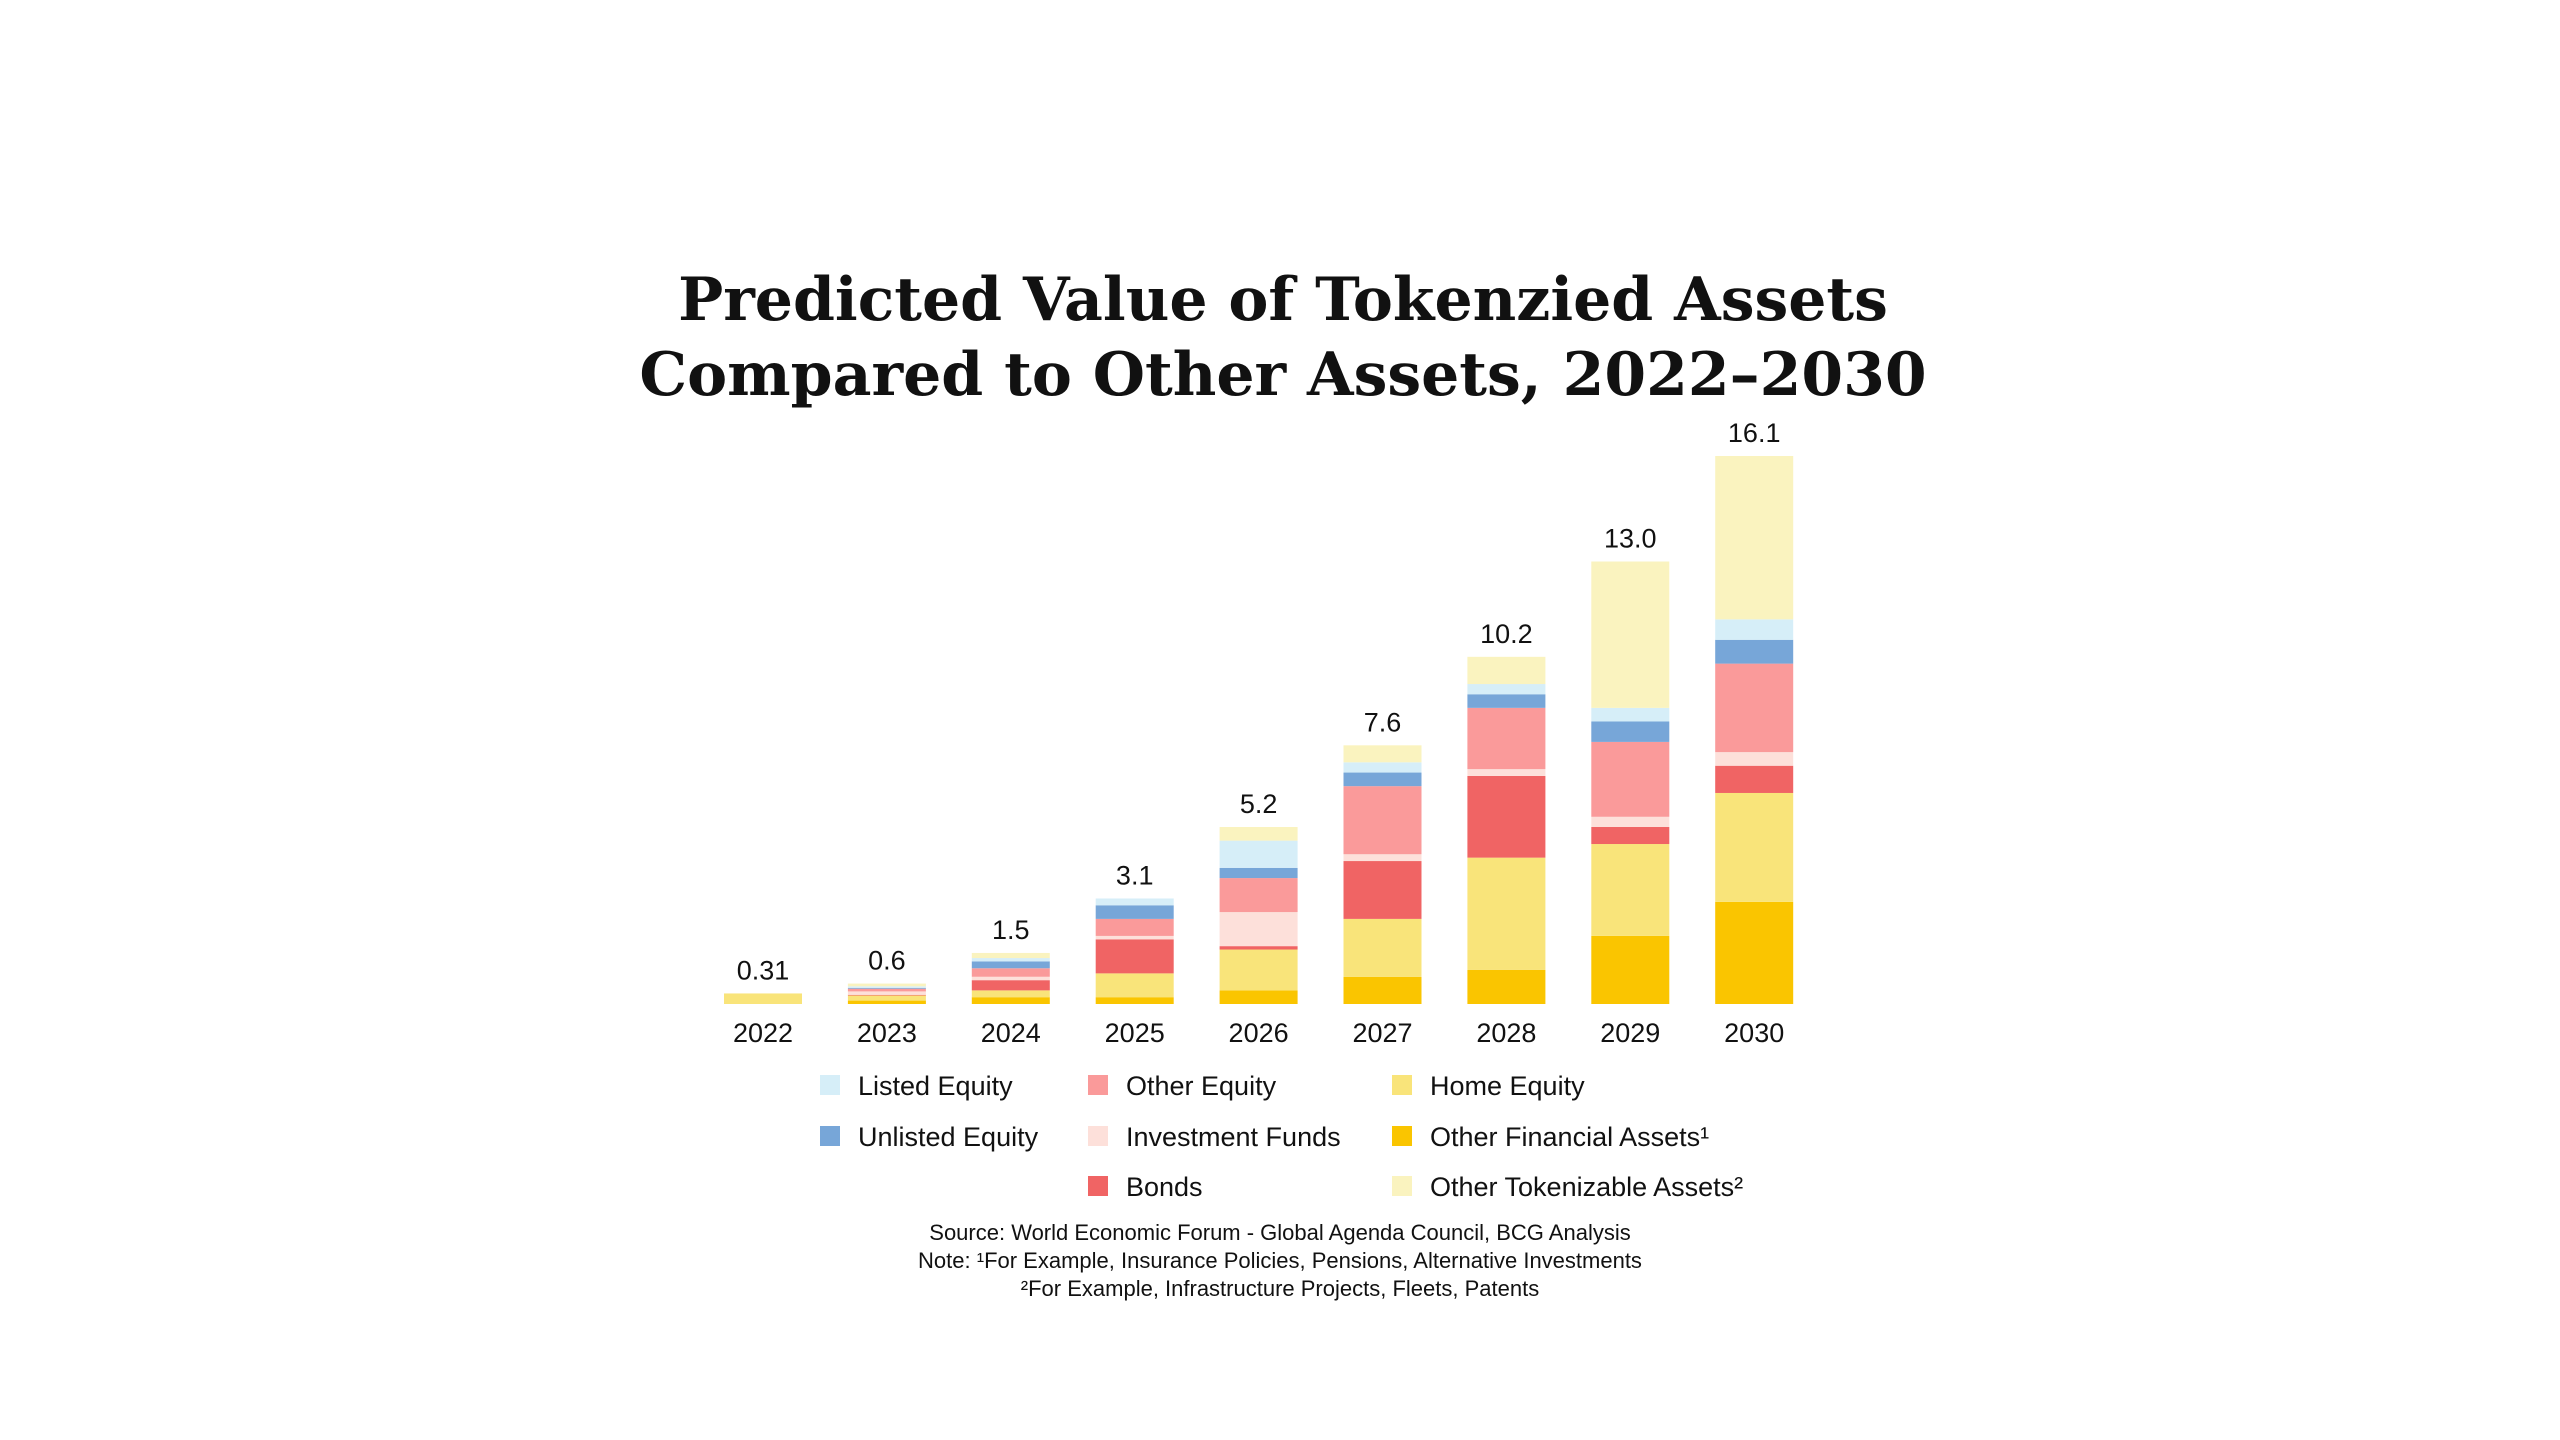  Describe the element at coordinates (1011, 930) in the screenshot. I see `total-label-2024: 1.5` at that location.